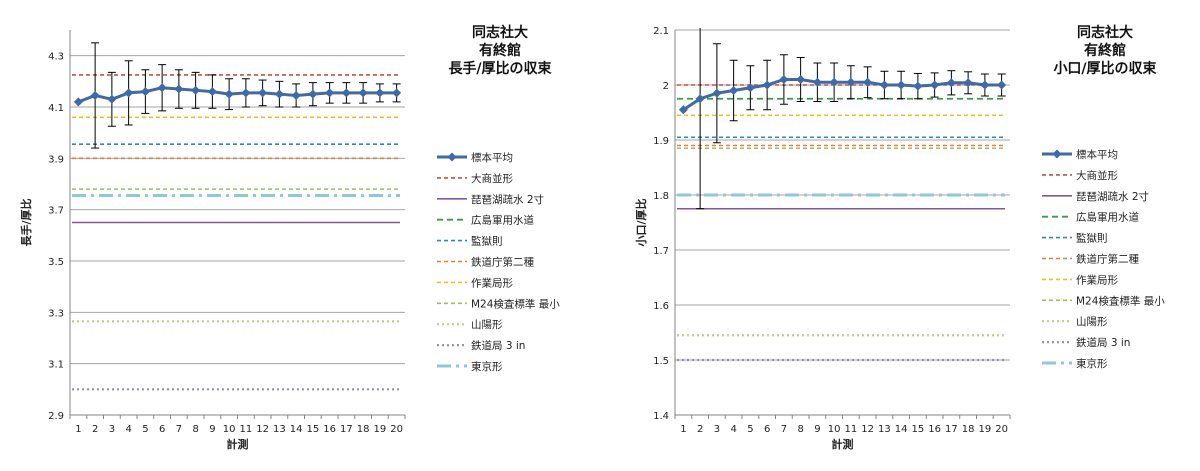 The height and width of the screenshot is (471, 1200). I want to click on chart-title-line: 同志社大, so click(1105, 32).